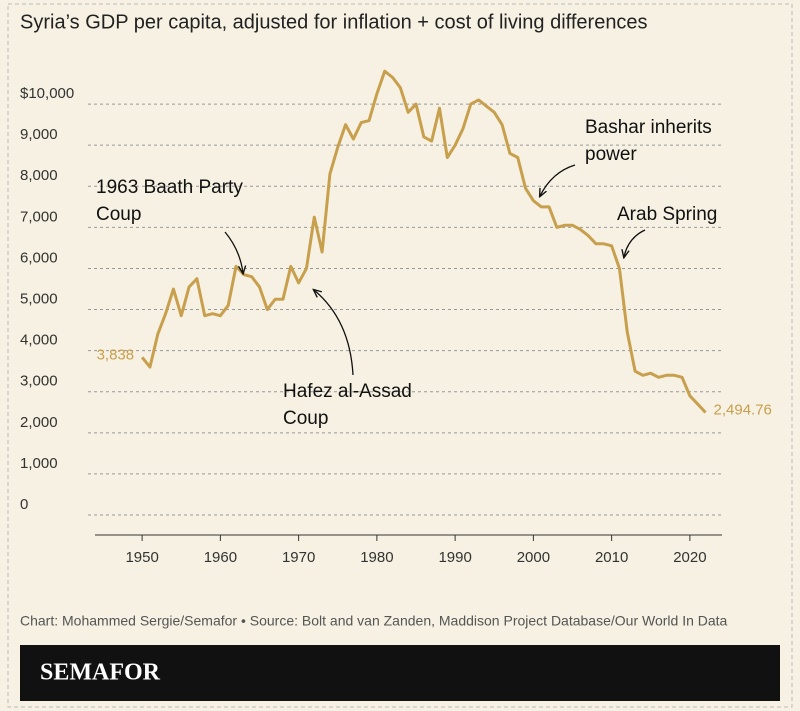 The width and height of the screenshot is (800, 711). Describe the element at coordinates (39, 216) in the screenshot. I see `y-tick-label: 7,000` at that location.